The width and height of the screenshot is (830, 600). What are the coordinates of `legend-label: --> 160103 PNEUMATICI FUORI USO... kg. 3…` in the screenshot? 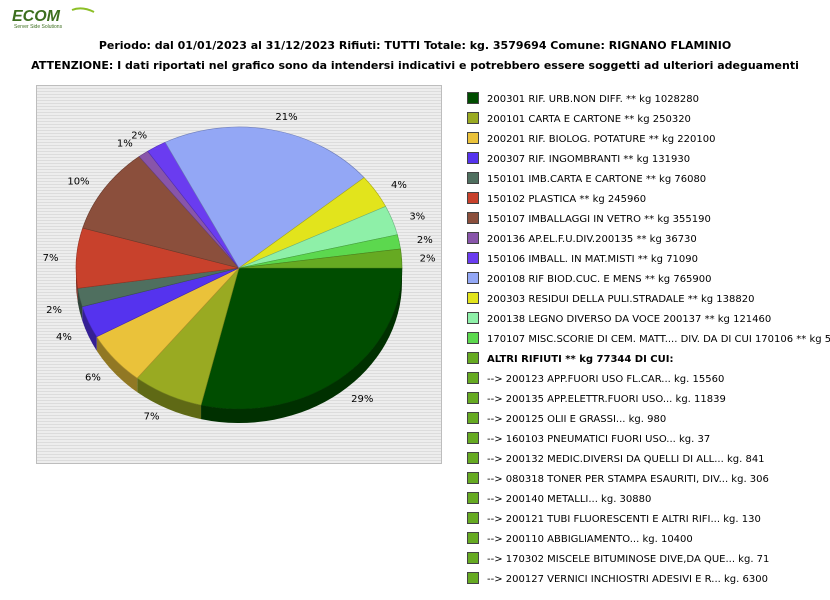 It's located at (599, 439).